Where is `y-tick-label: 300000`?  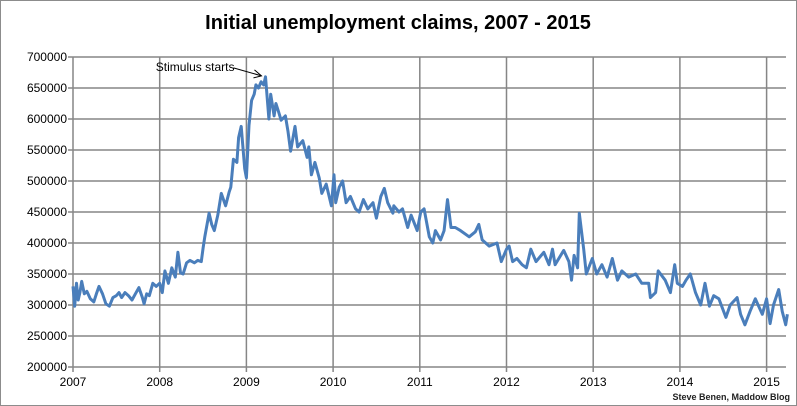 y-tick-label: 300000 is located at coordinates (47, 305).